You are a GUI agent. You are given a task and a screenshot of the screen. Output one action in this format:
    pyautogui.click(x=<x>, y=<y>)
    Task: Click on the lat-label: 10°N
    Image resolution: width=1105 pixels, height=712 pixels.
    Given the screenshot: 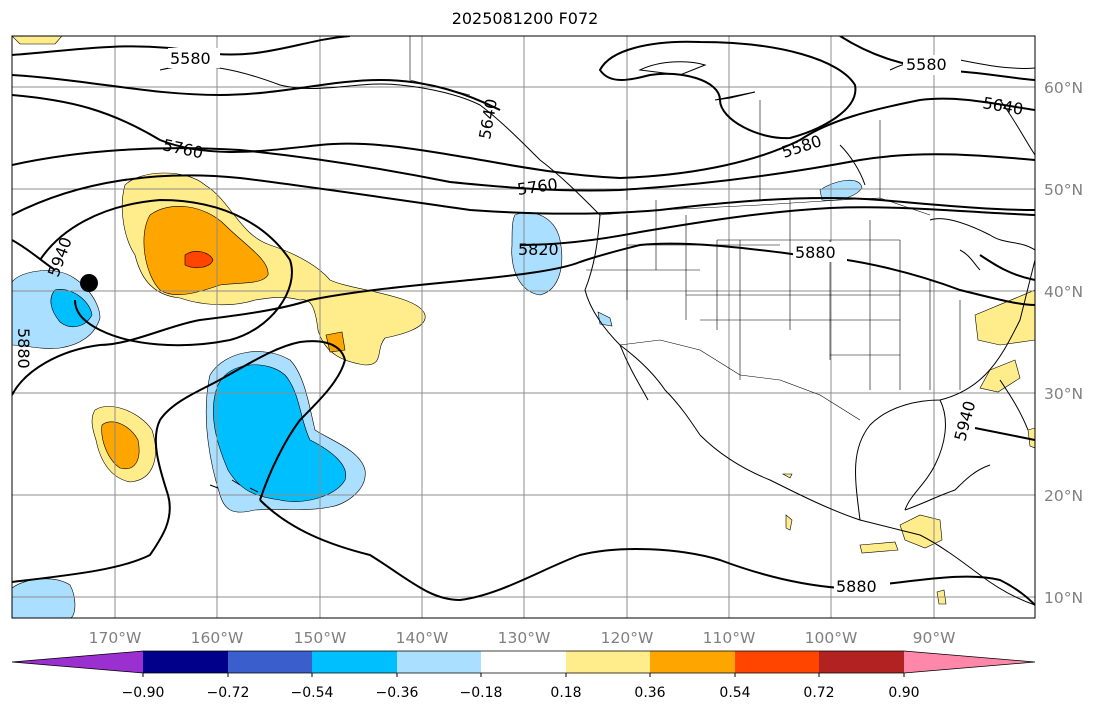 What is the action you would take?
    pyautogui.click(x=1063, y=598)
    